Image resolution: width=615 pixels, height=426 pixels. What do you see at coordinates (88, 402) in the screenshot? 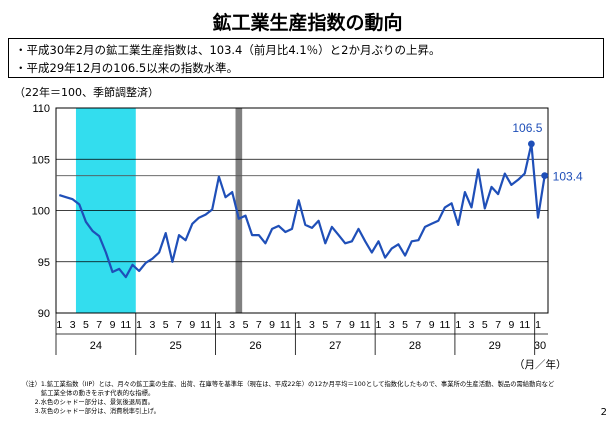
I see `footnote: 2.水色のシャドー部分は、景気後退局面。` at bounding box center [88, 402].